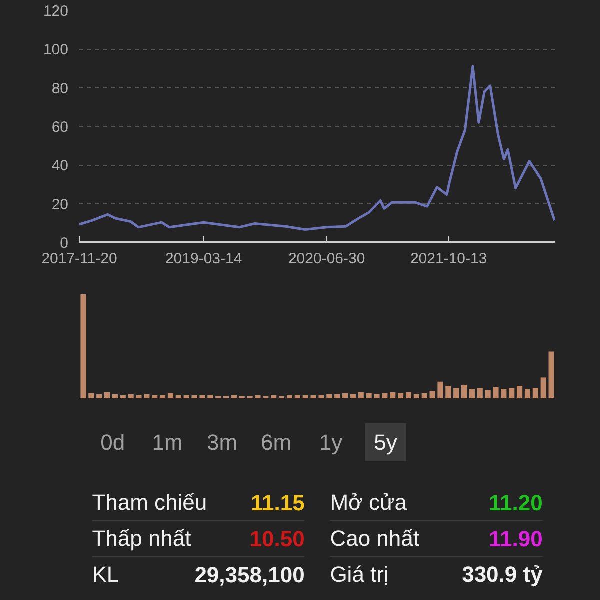 The width and height of the screenshot is (600, 600). What do you see at coordinates (449, 259) in the screenshot?
I see `x-tick-label: 2021-10-13` at bounding box center [449, 259].